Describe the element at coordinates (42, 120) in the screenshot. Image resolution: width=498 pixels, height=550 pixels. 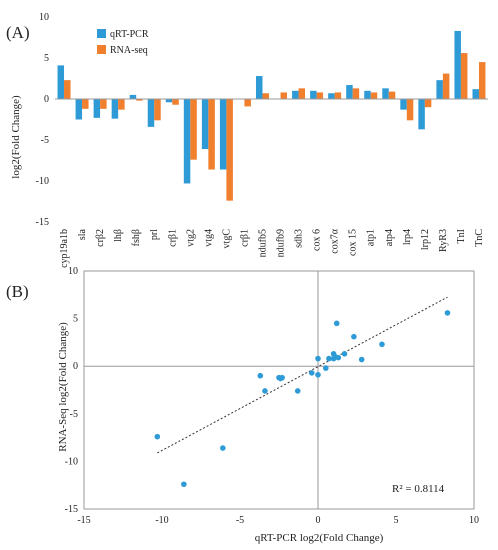
I see `bar-chart-y-ticks: 10 5 0 -5 -10 -15` at that location.